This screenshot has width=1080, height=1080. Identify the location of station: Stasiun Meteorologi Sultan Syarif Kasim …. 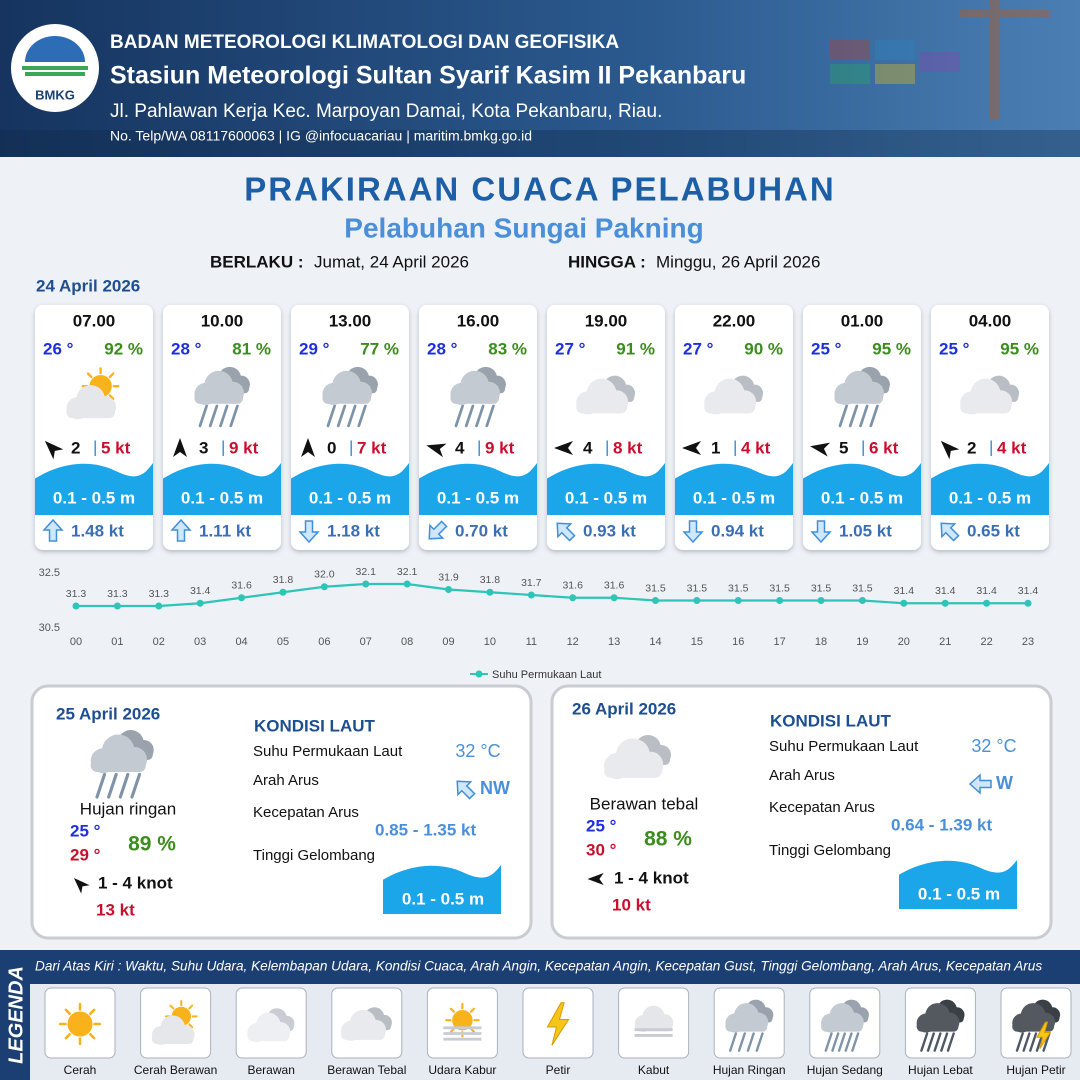
(428, 76).